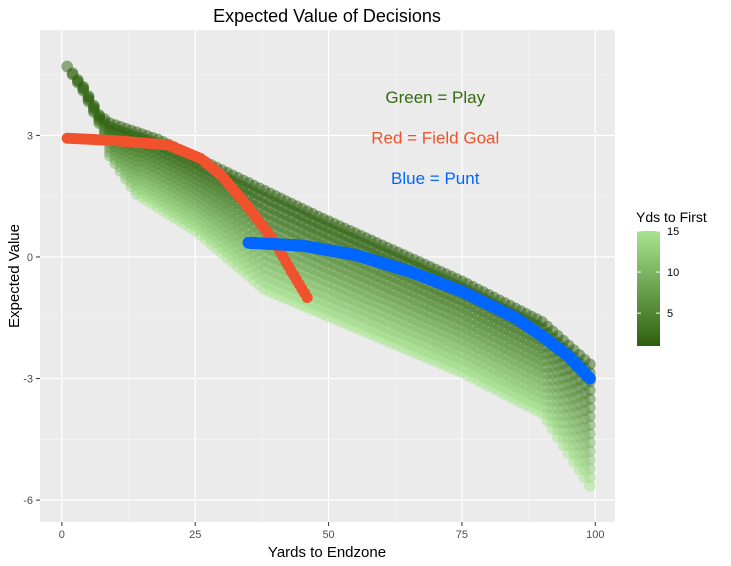 This screenshot has width=731, height=566. Describe the element at coordinates (28, 501) in the screenshot. I see `y-tick-label: -6` at that location.